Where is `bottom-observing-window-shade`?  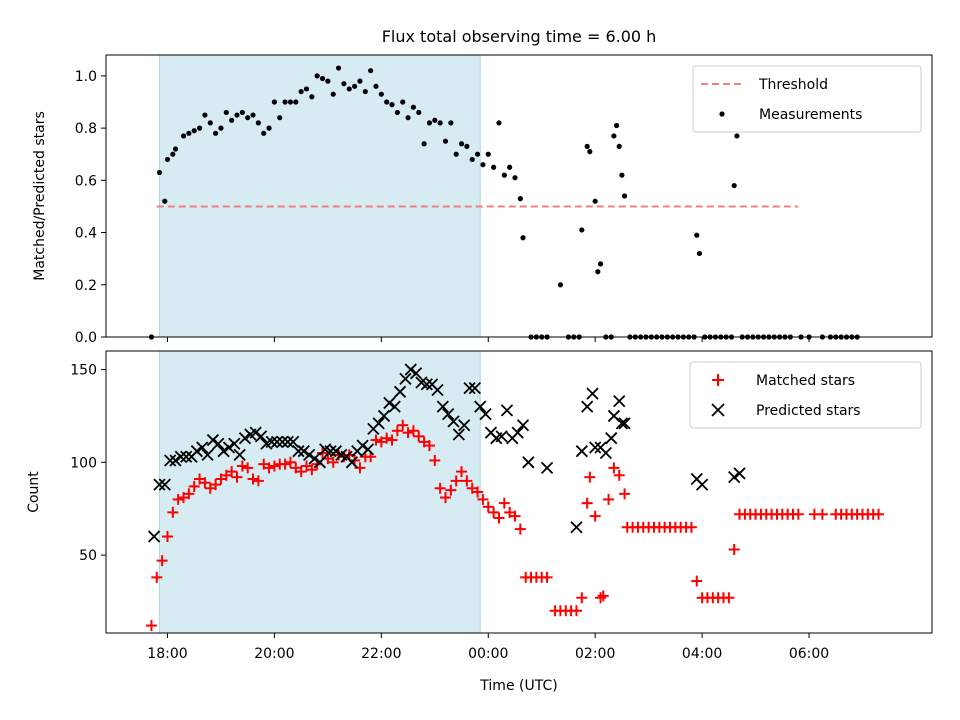
bottom-observing-window-shade is located at coordinates (319, 492).